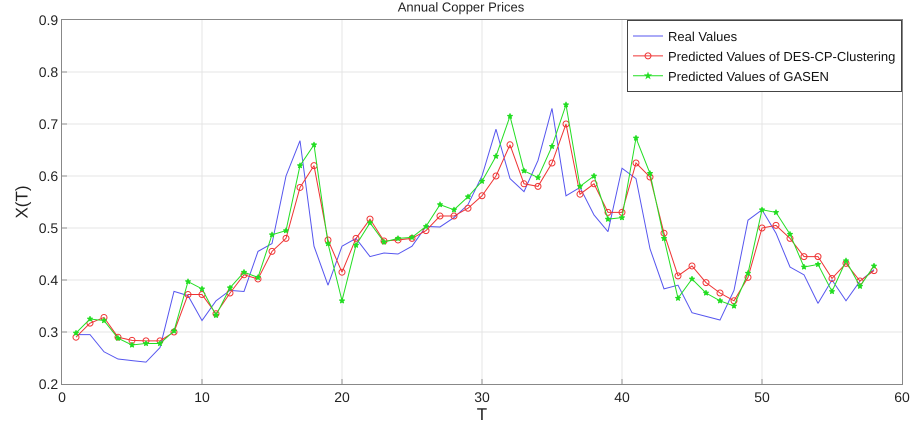 The image size is (922, 431). Describe the element at coordinates (48, 228) in the screenshot. I see `y-tick-label: 0.5` at that location.